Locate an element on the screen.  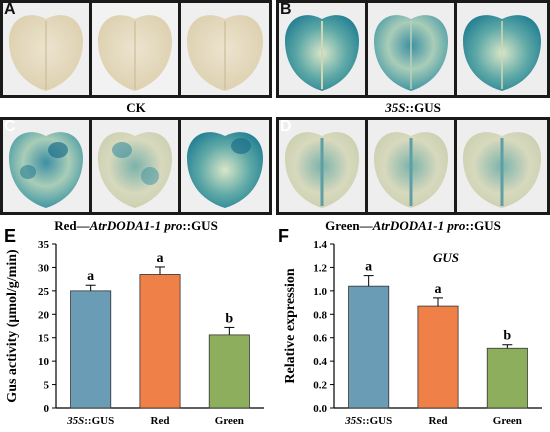
panel-label: E is located at coordinates (10, 236).